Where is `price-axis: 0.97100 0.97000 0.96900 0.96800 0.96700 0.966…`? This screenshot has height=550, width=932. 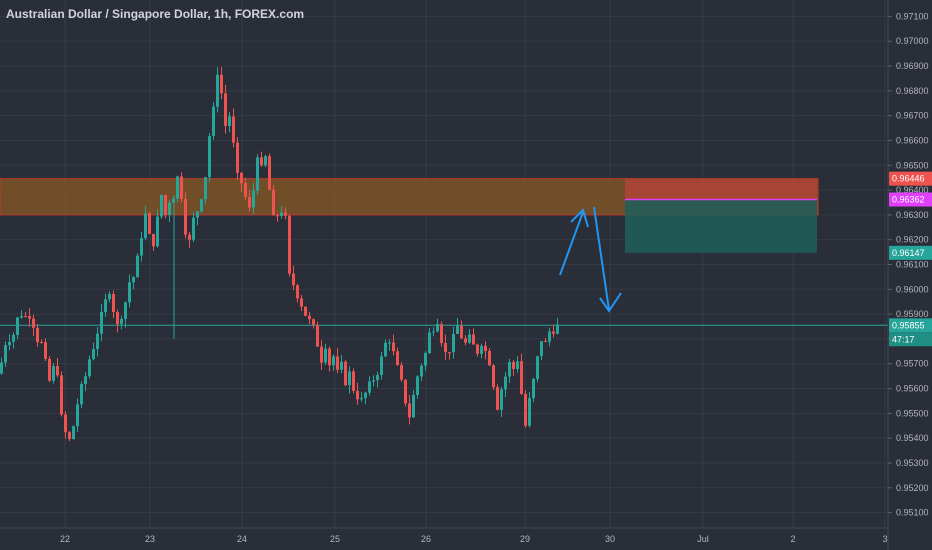 price-axis: 0.97100 0.97000 0.96900 0.96800 0.96700 0.966… is located at coordinates (908, 275).